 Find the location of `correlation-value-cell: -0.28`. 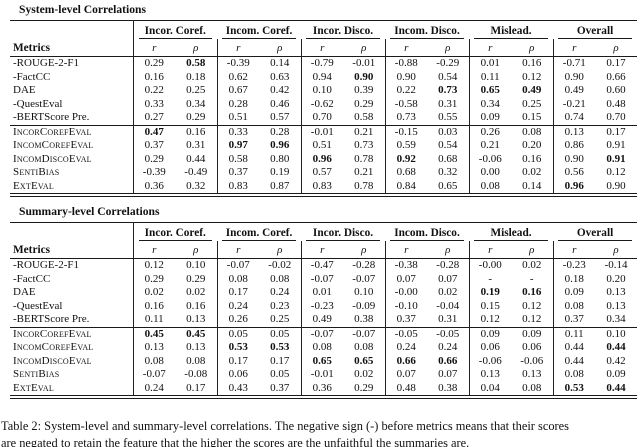

correlation-value-cell: -0.28 is located at coordinates (448, 265).